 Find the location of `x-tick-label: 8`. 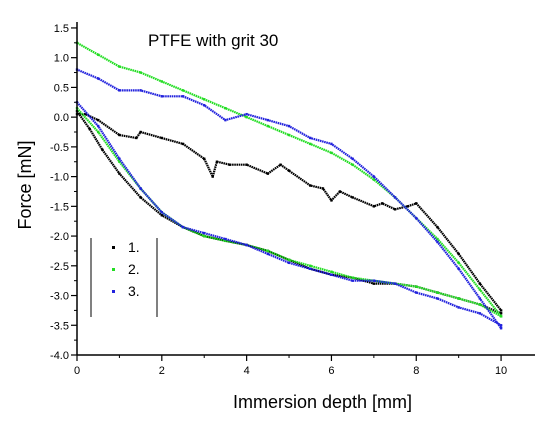

x-tick-label: 8 is located at coordinates (416, 371).